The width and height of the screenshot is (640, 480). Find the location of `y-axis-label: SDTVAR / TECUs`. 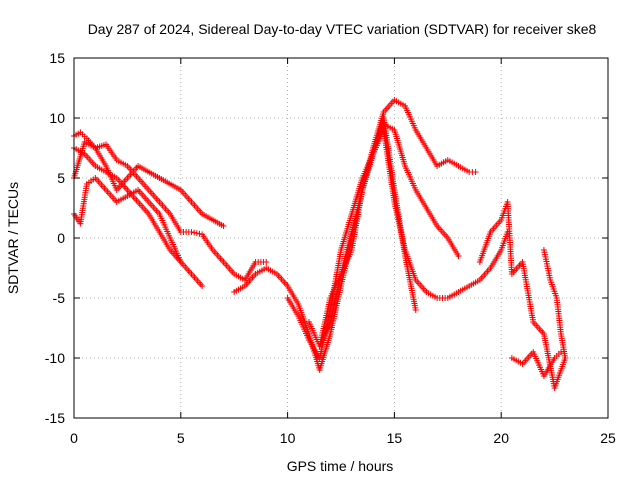

y-axis-label: SDTVAR / TECUs is located at coordinates (13, 238).